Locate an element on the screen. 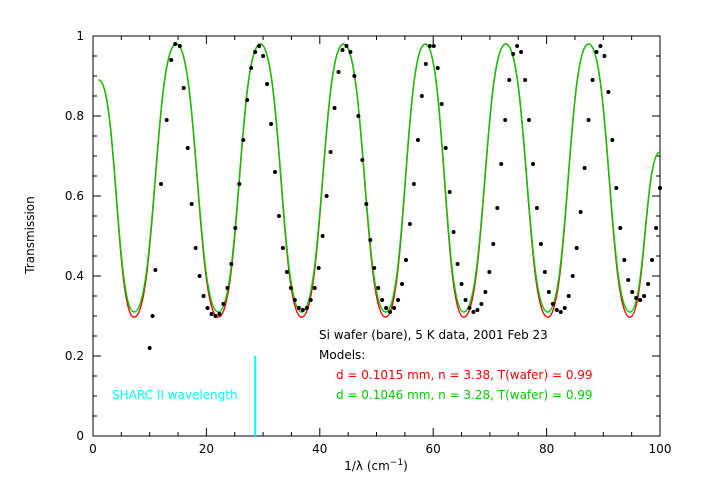 The image size is (710, 497). x-tick-label: 60 is located at coordinates (433, 449).